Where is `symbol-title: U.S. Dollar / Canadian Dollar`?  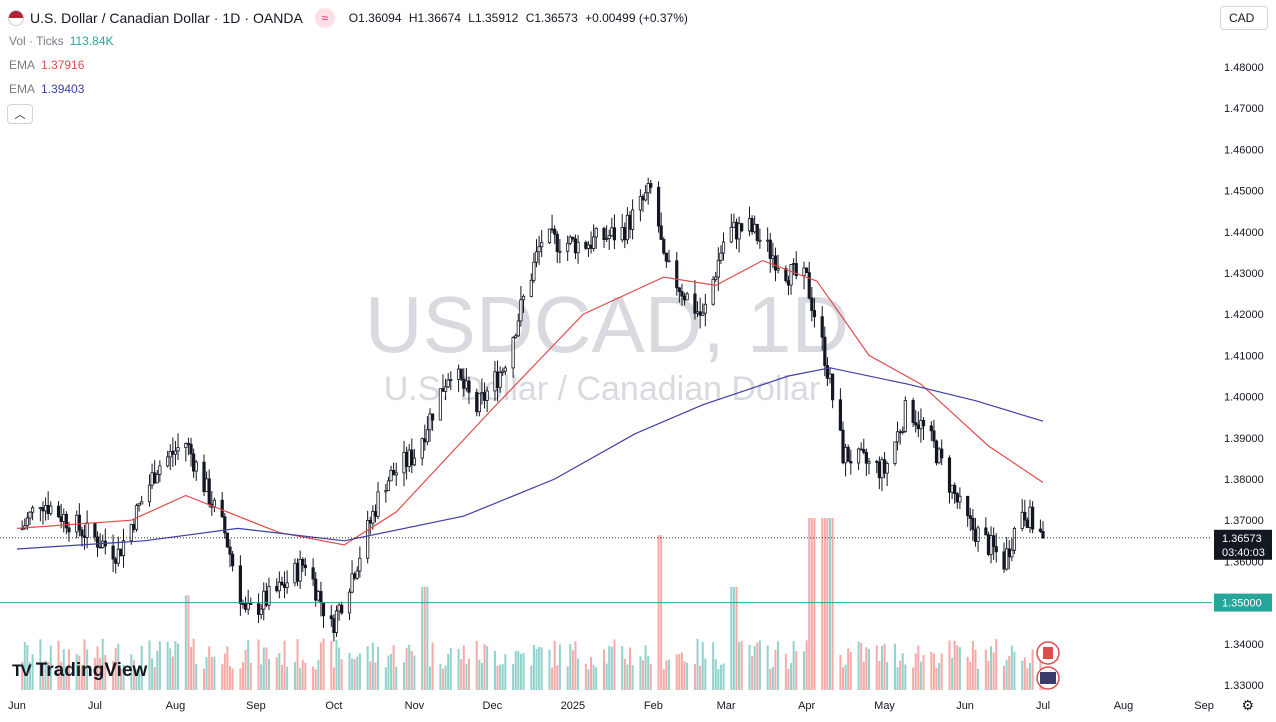 symbol-title: U.S. Dollar / Canadian Dollar is located at coordinates (120, 18).